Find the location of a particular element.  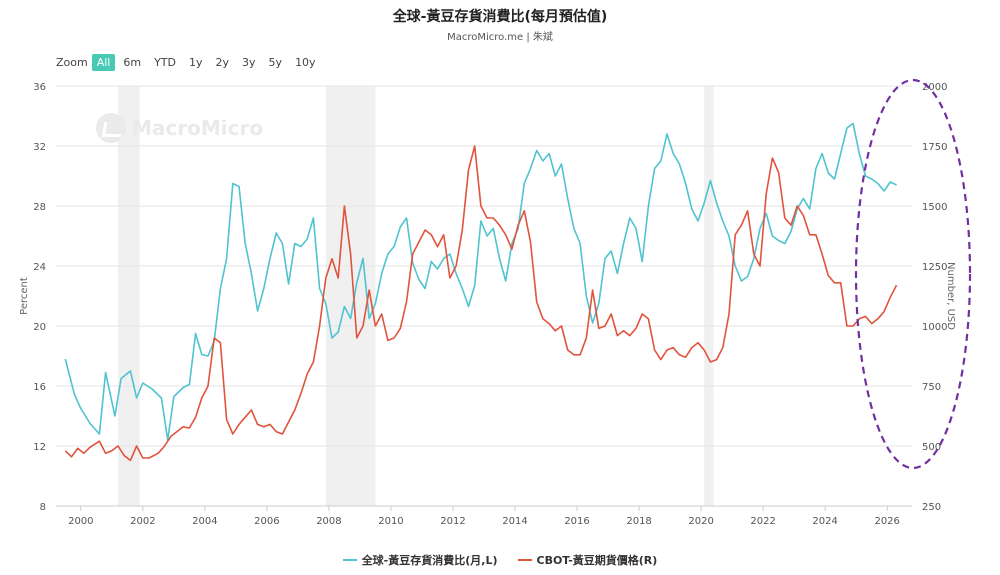

x-tick-2020: 2020 is located at coordinates (700, 521).